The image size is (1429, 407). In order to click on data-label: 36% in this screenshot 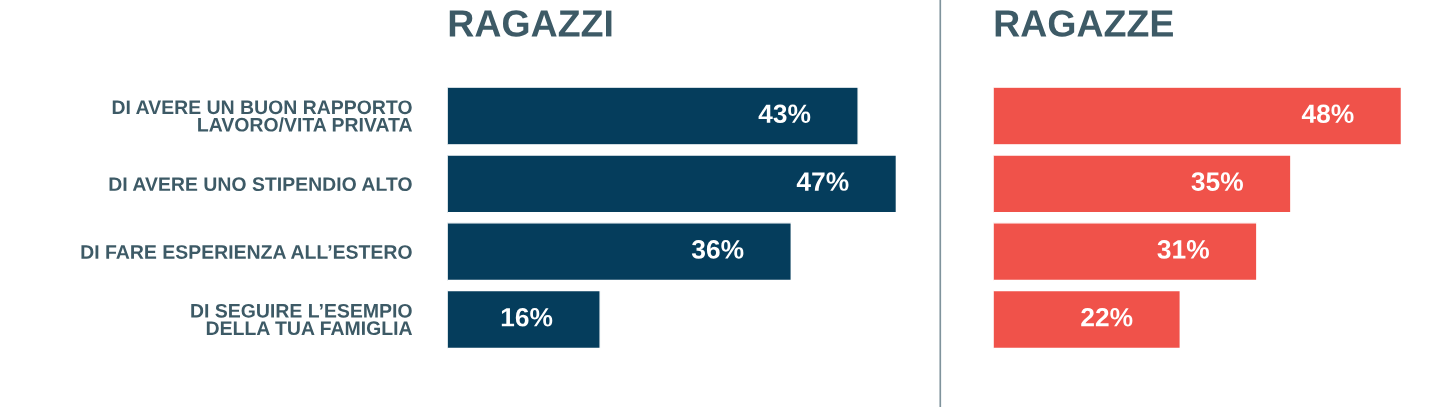, I will do `click(717, 249)`.